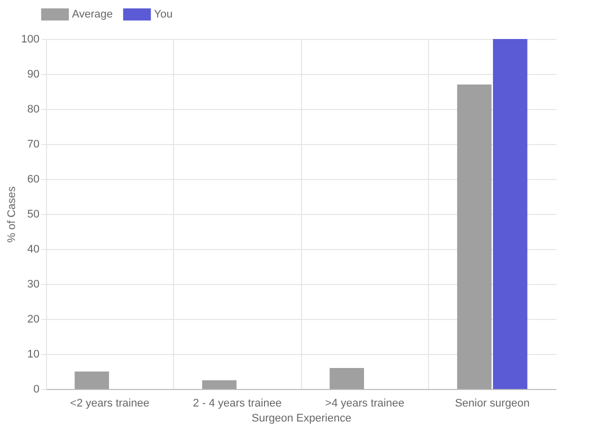  Describe the element at coordinates (33, 354) in the screenshot. I see `y-tick-label: 10` at that location.